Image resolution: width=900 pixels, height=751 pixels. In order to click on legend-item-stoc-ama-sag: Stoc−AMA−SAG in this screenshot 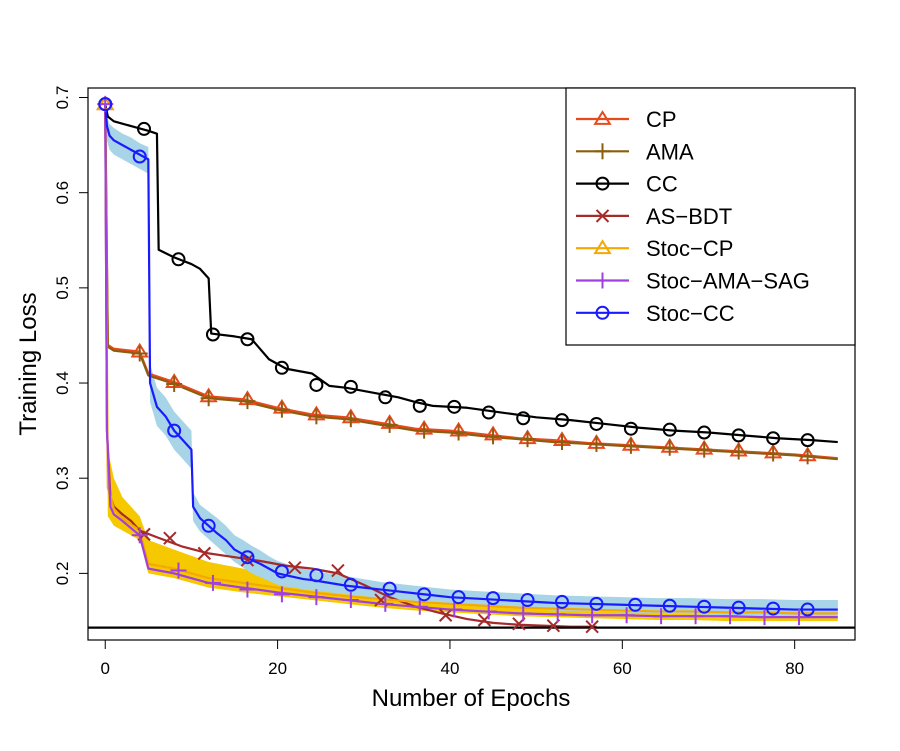, I will do `click(693, 281)`.